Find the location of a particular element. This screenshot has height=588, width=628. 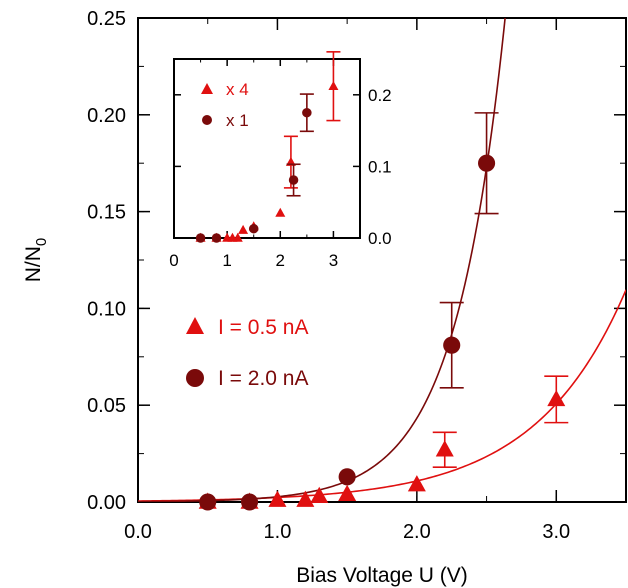

inset-legend-marker-circle is located at coordinates (207, 120).